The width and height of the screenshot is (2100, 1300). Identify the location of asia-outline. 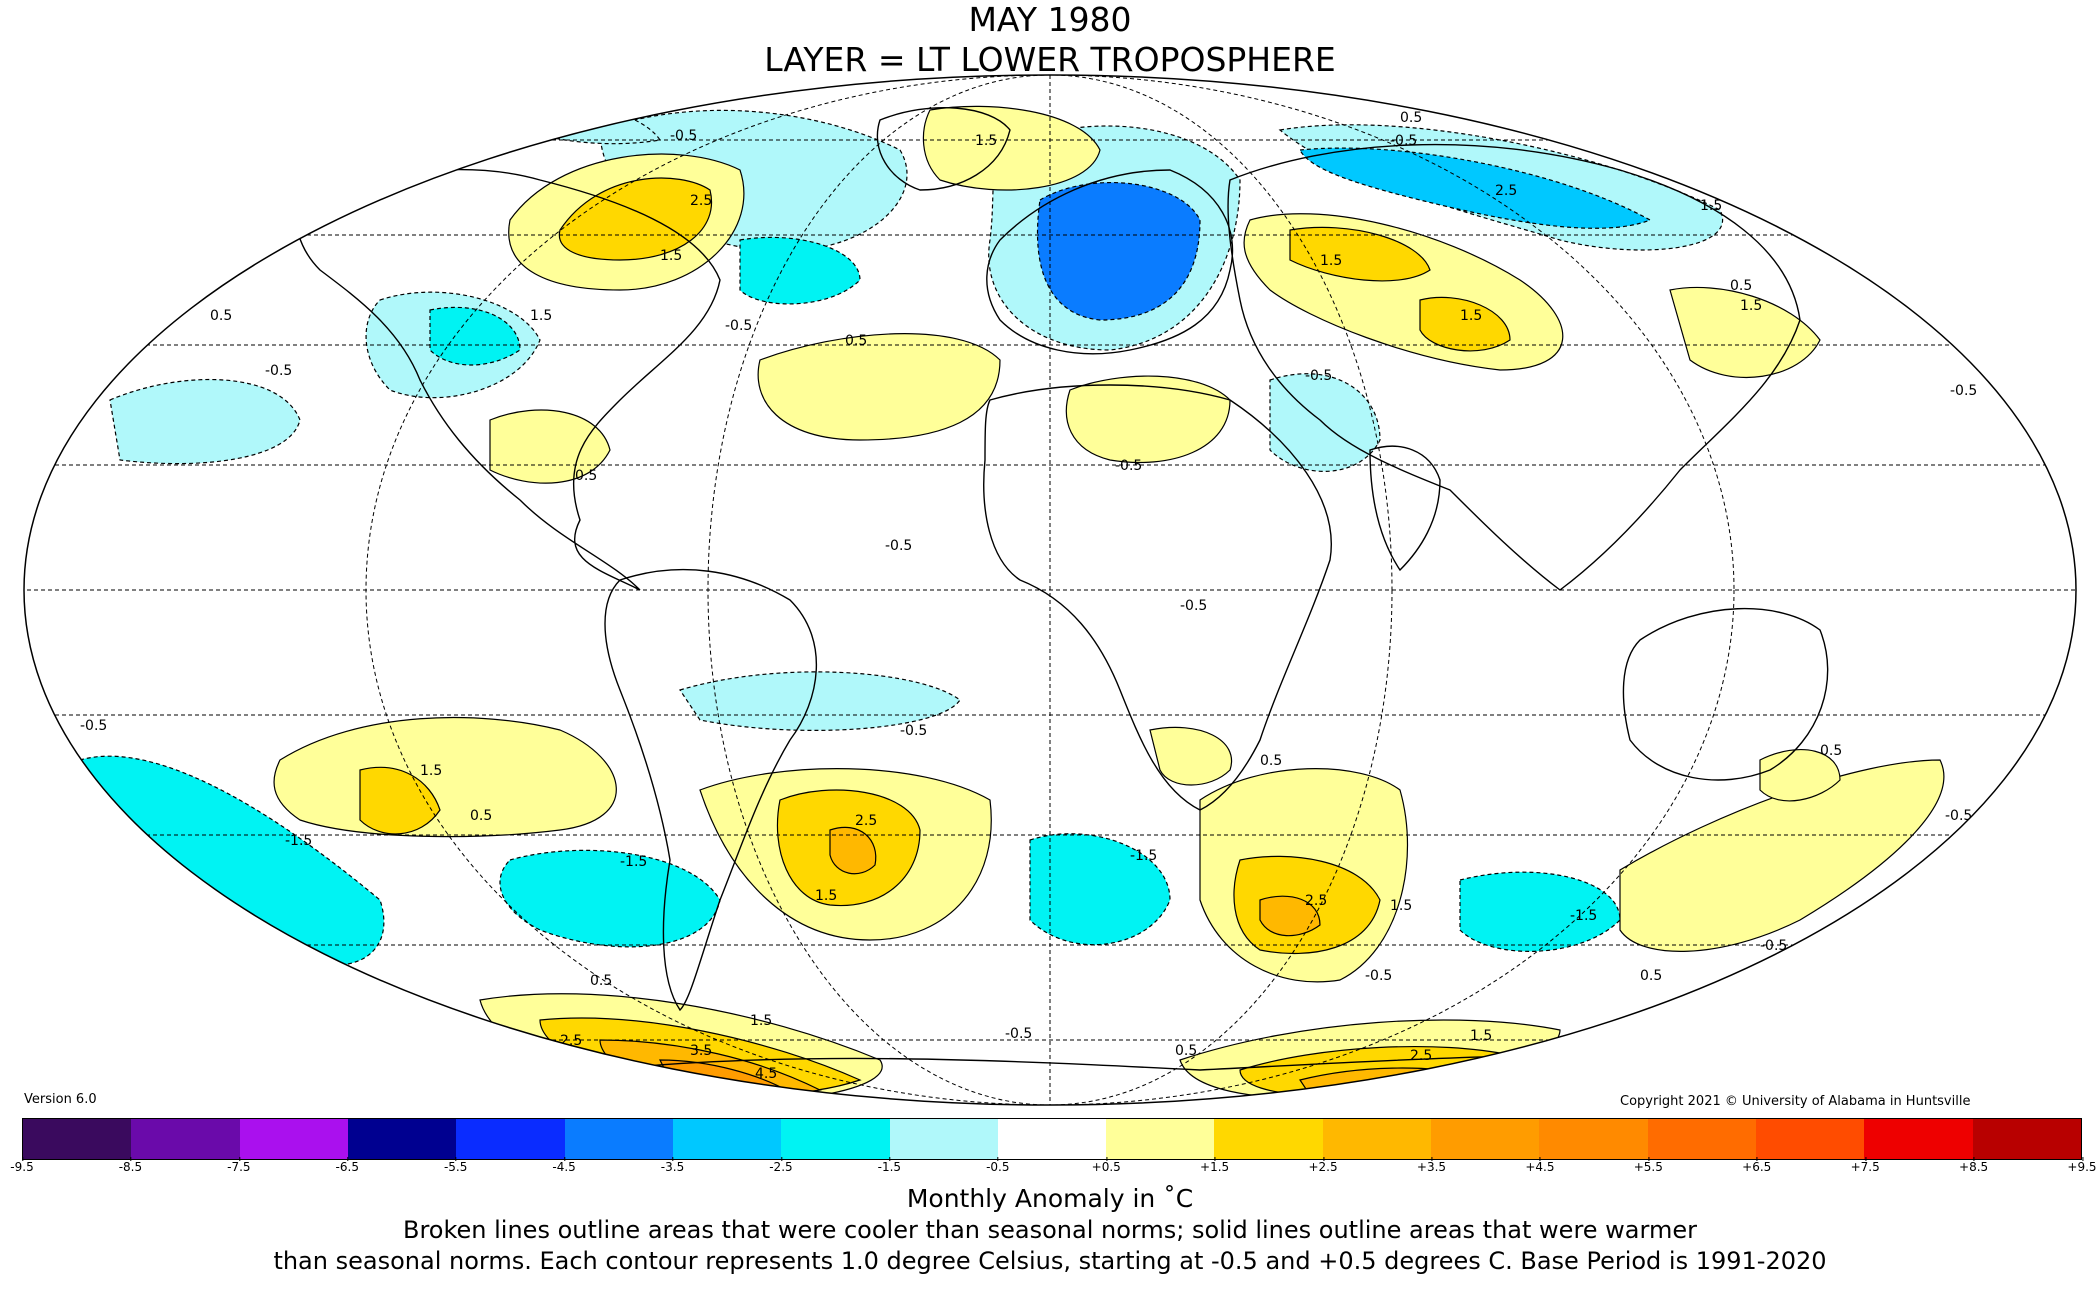
(1514, 367).